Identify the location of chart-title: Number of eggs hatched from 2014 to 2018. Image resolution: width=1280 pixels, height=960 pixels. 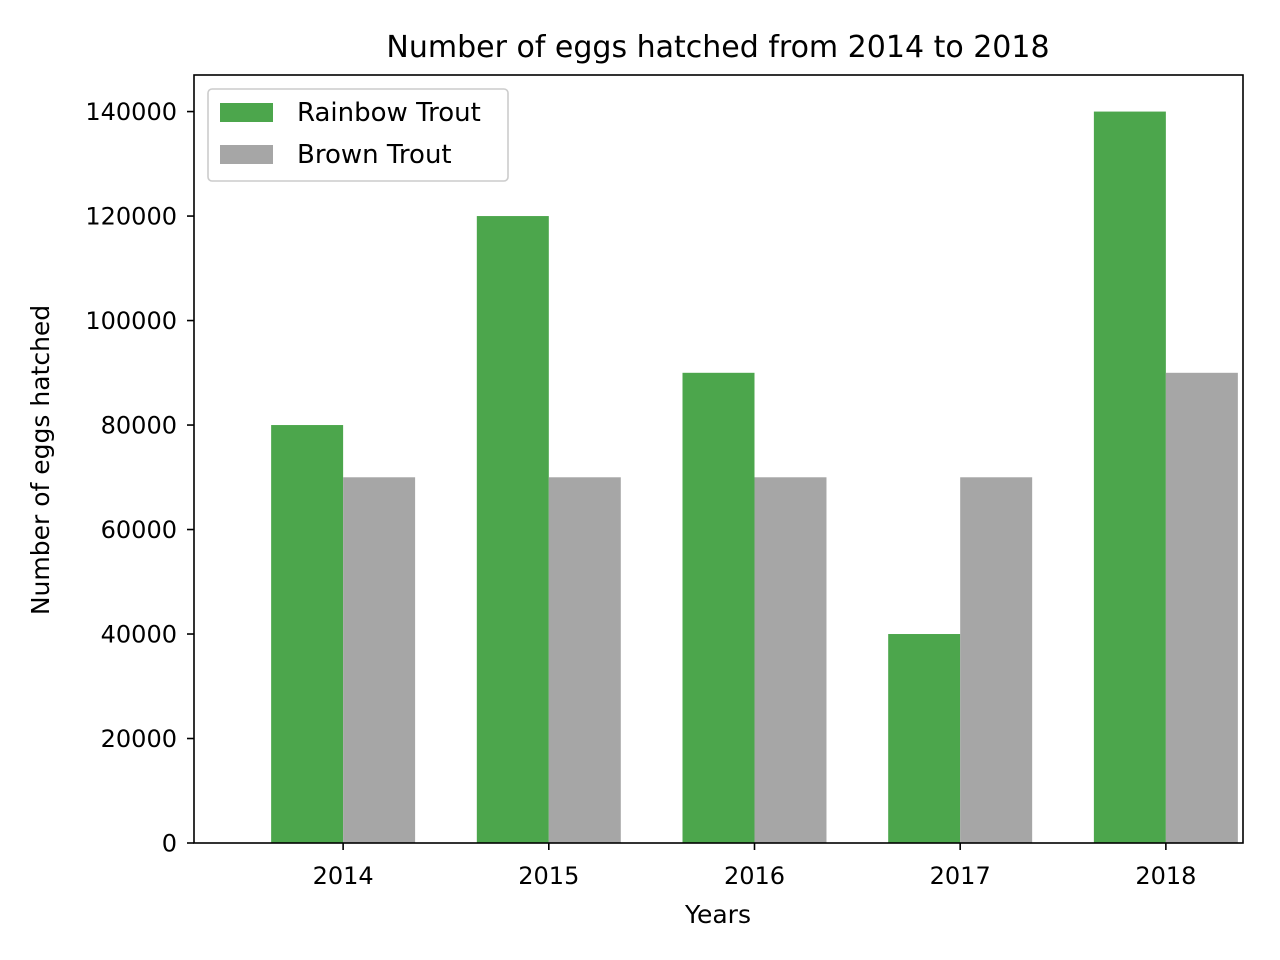
(717, 47).